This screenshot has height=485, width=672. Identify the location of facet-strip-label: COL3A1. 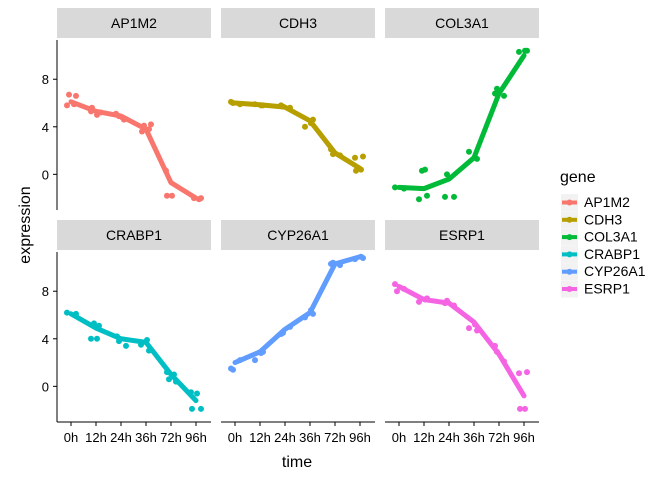
(462, 23).